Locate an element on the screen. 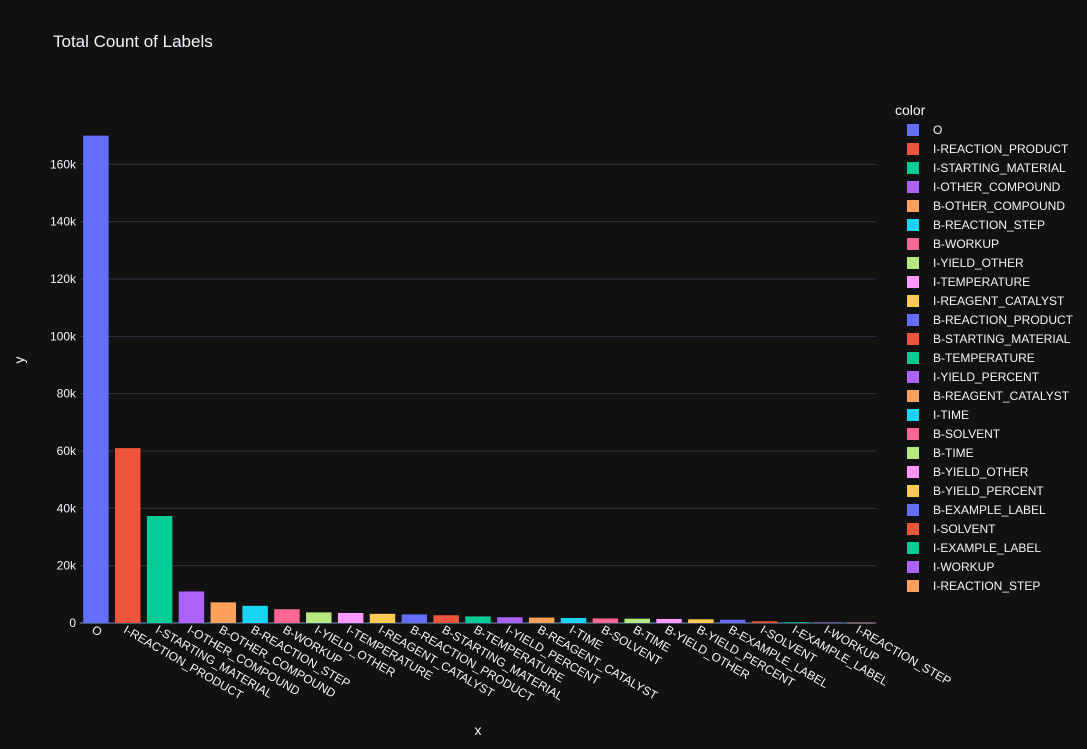 This screenshot has width=1087, height=749. legend-label: B-OTHER_COMPOUND is located at coordinates (999, 206).